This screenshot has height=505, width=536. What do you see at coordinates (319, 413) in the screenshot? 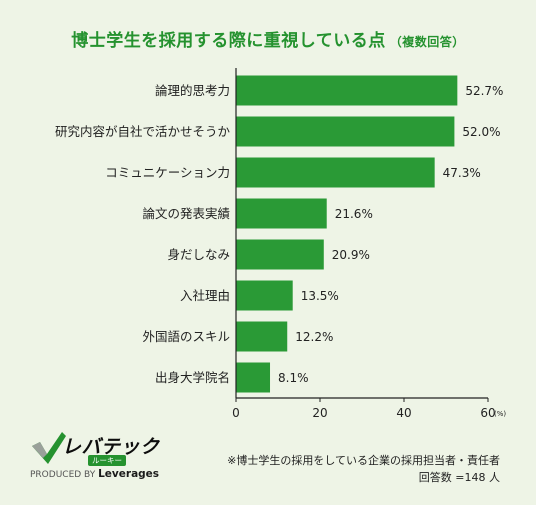
I see `x-tick-label: 20` at bounding box center [319, 413].